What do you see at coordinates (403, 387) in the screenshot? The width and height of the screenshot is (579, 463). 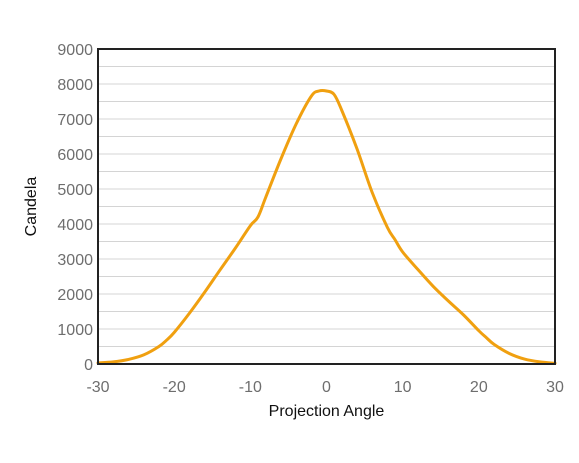 I see `x-tick-label: 10` at bounding box center [403, 387].